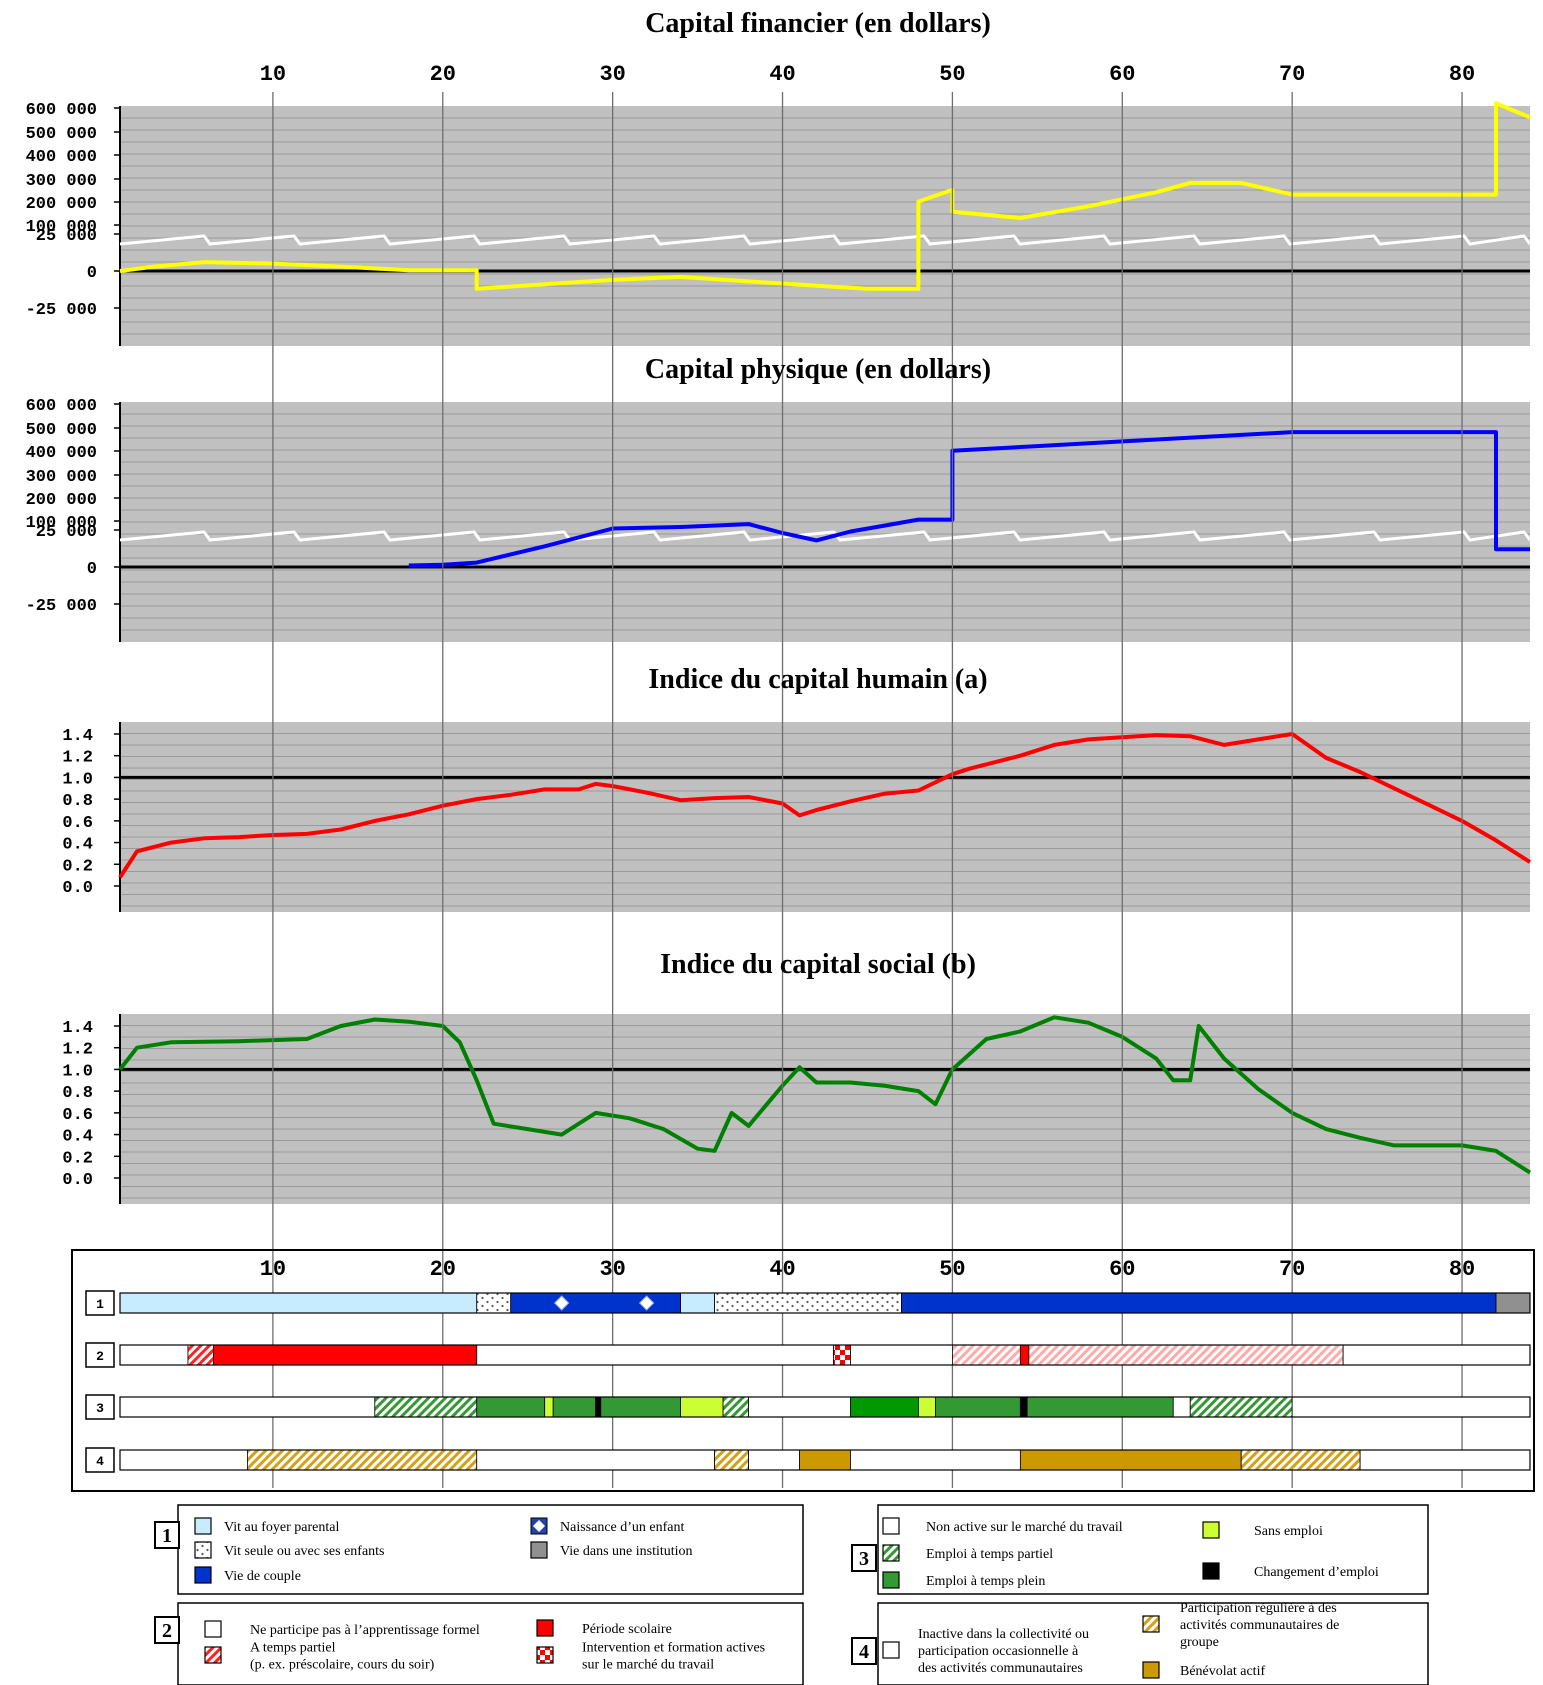 This screenshot has width=1543, height=1685. What do you see at coordinates (561, 1303) in the screenshot?
I see `birth-icon` at bounding box center [561, 1303].